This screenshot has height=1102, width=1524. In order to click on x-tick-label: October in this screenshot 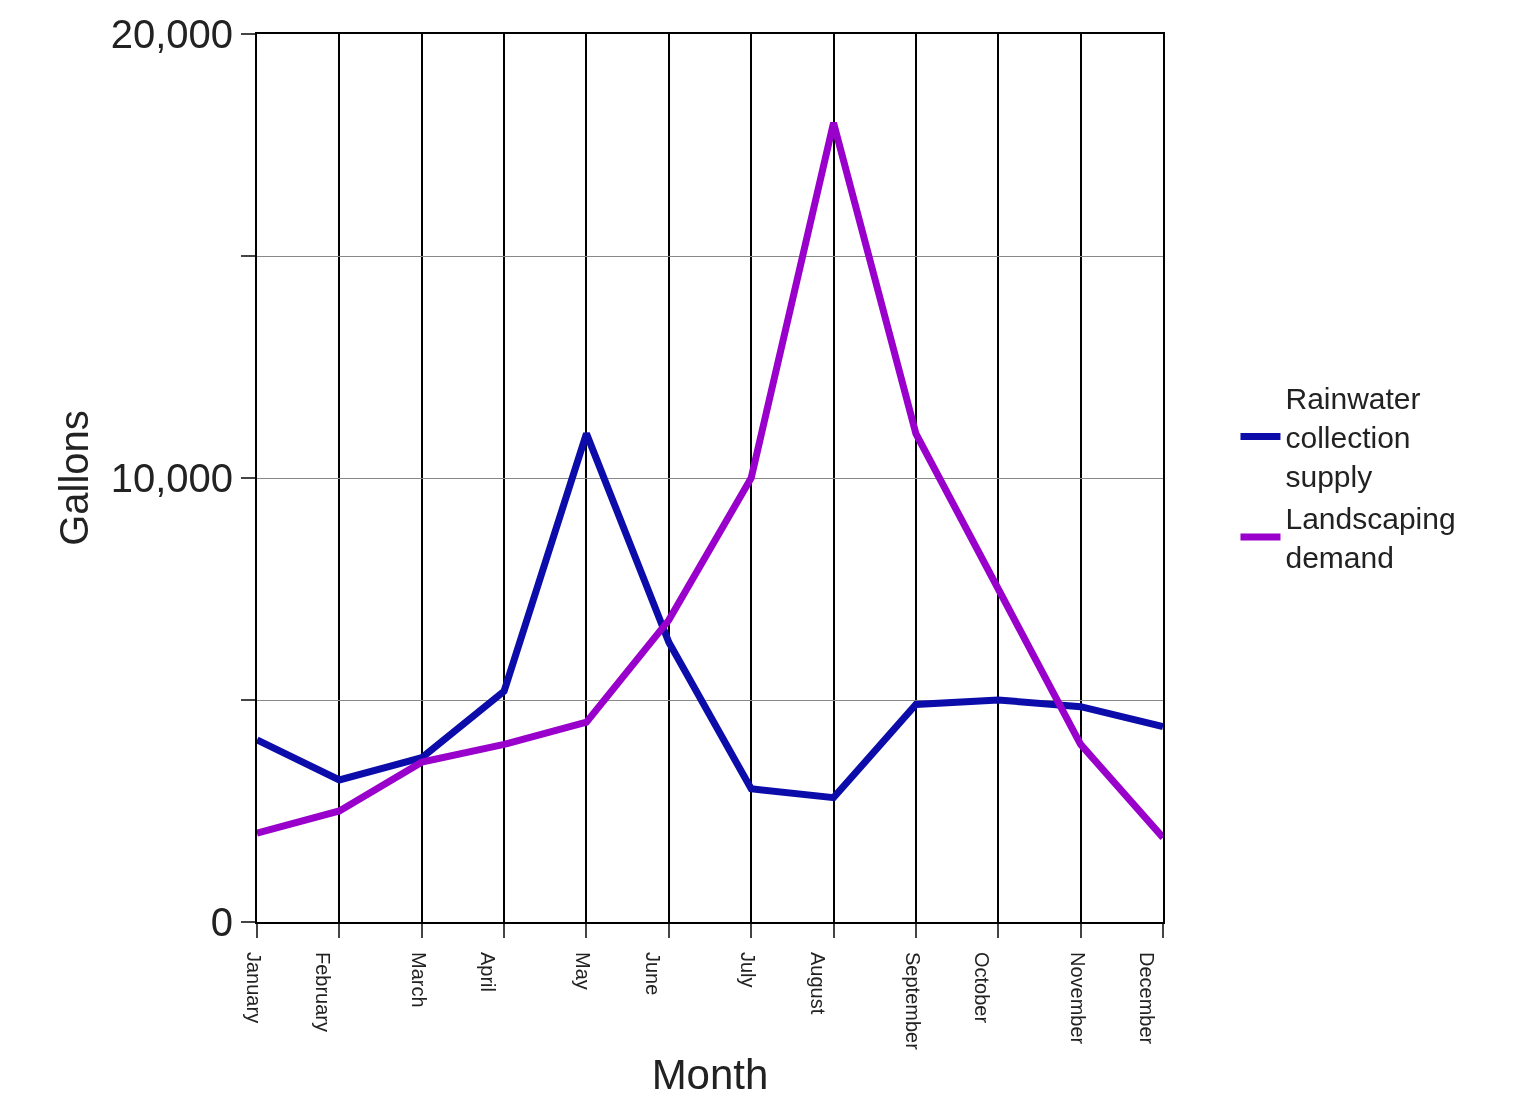, I will do `click(982, 988)`.